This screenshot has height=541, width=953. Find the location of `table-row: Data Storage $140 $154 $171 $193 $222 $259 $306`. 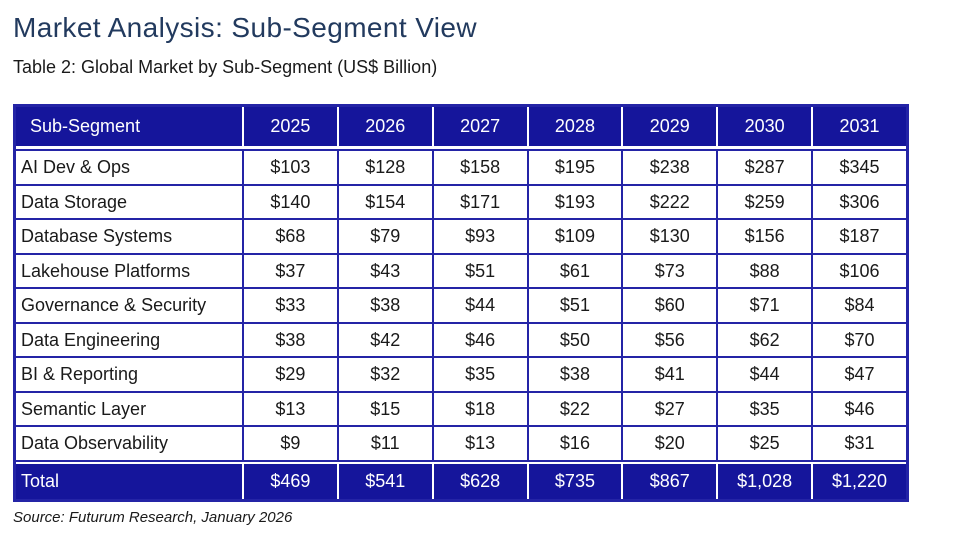

table-row: Data Storage $140 $154 $171 $193 $222 $259 $306 is located at coordinates (461, 202).